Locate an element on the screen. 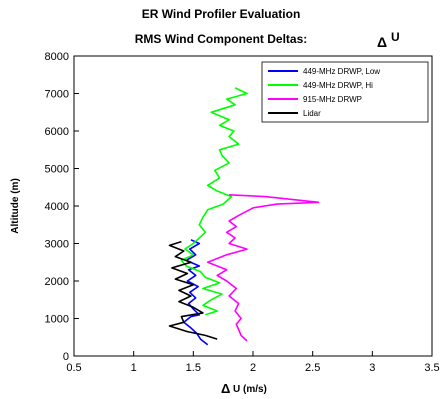  y-tick-label: 0 is located at coordinates (66, 357).